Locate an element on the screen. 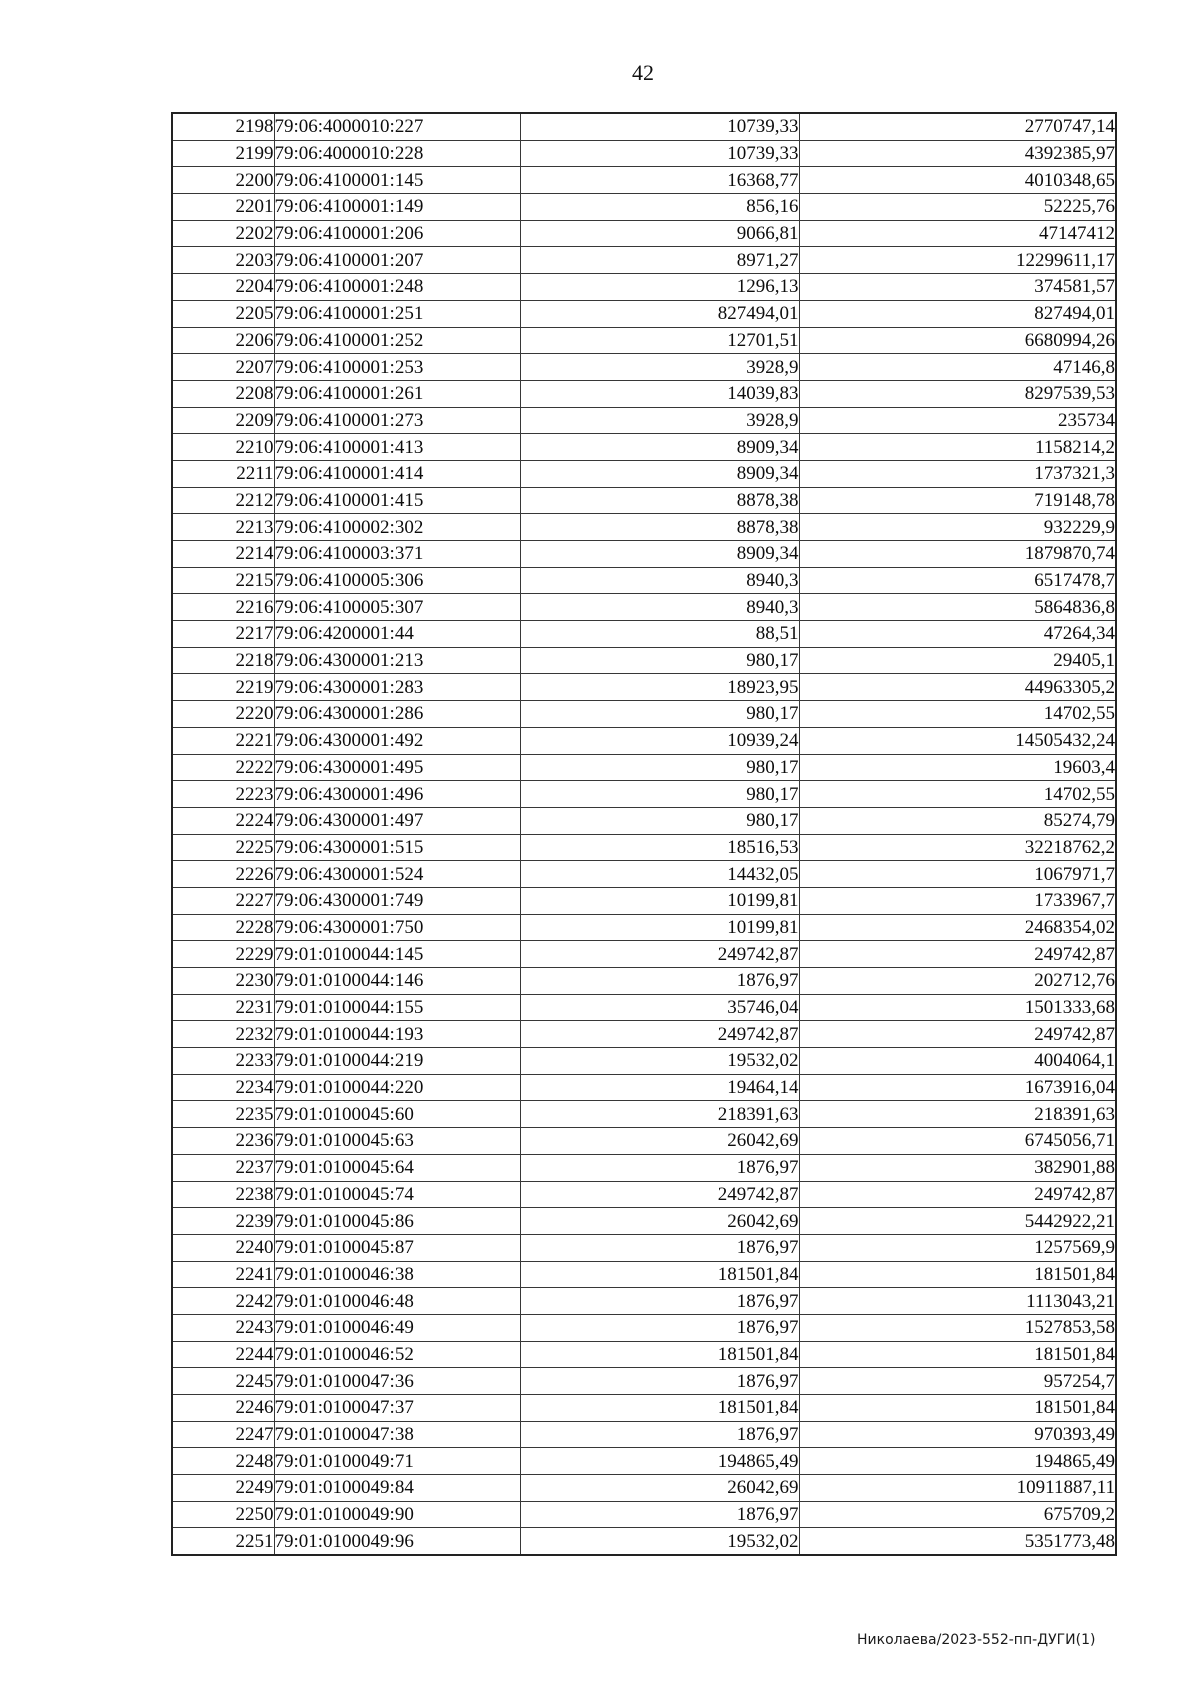 The image size is (1200, 1697). row-number-cell: 2221 is located at coordinates (223, 740).